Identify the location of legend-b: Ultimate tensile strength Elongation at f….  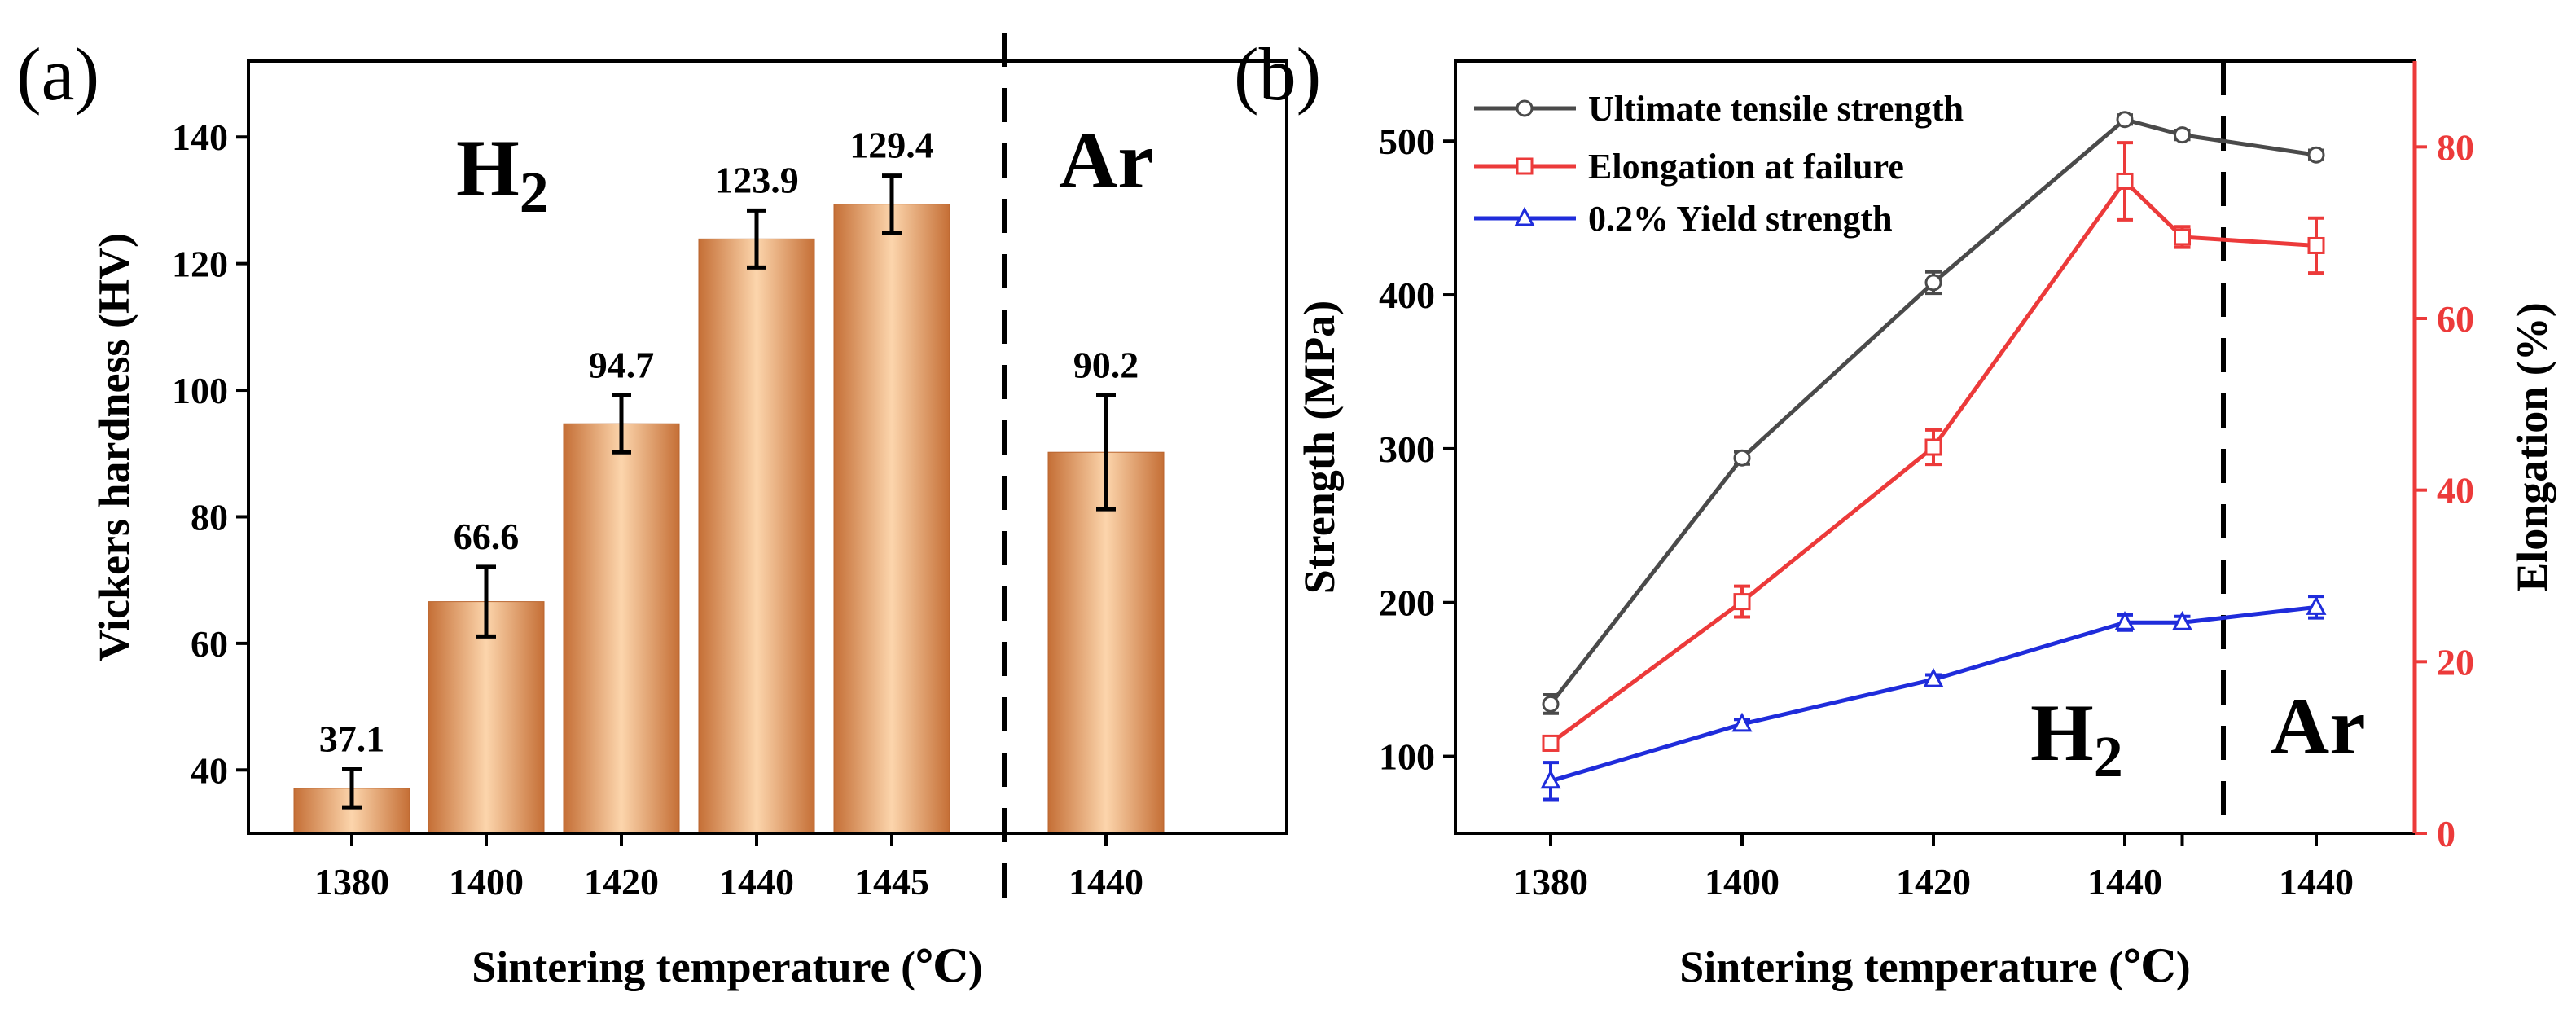
(1719, 164).